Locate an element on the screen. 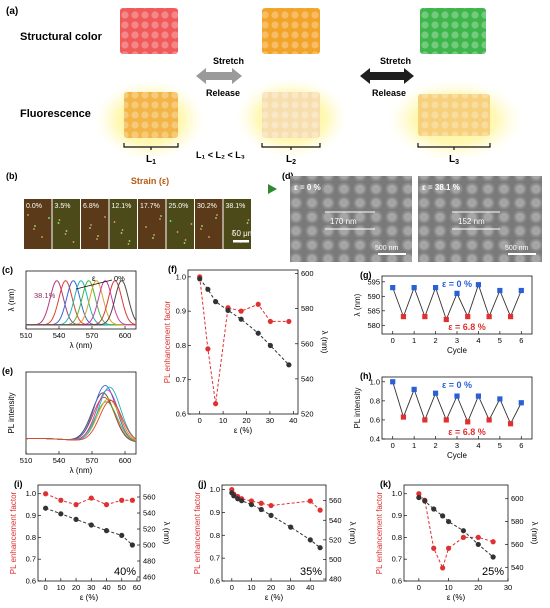 This screenshot has width=550, height=608. y2-tick-label: 600 is located at coordinates (517, 498).